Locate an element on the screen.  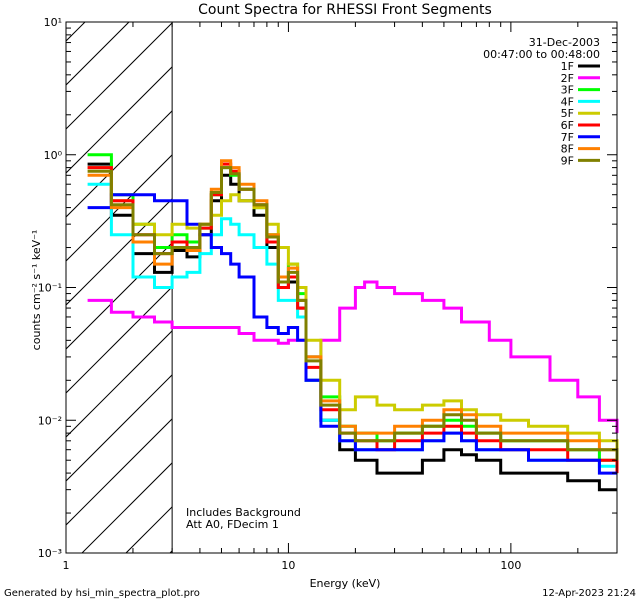
y-tick-label: 10⁻³ is located at coordinates (50, 553).